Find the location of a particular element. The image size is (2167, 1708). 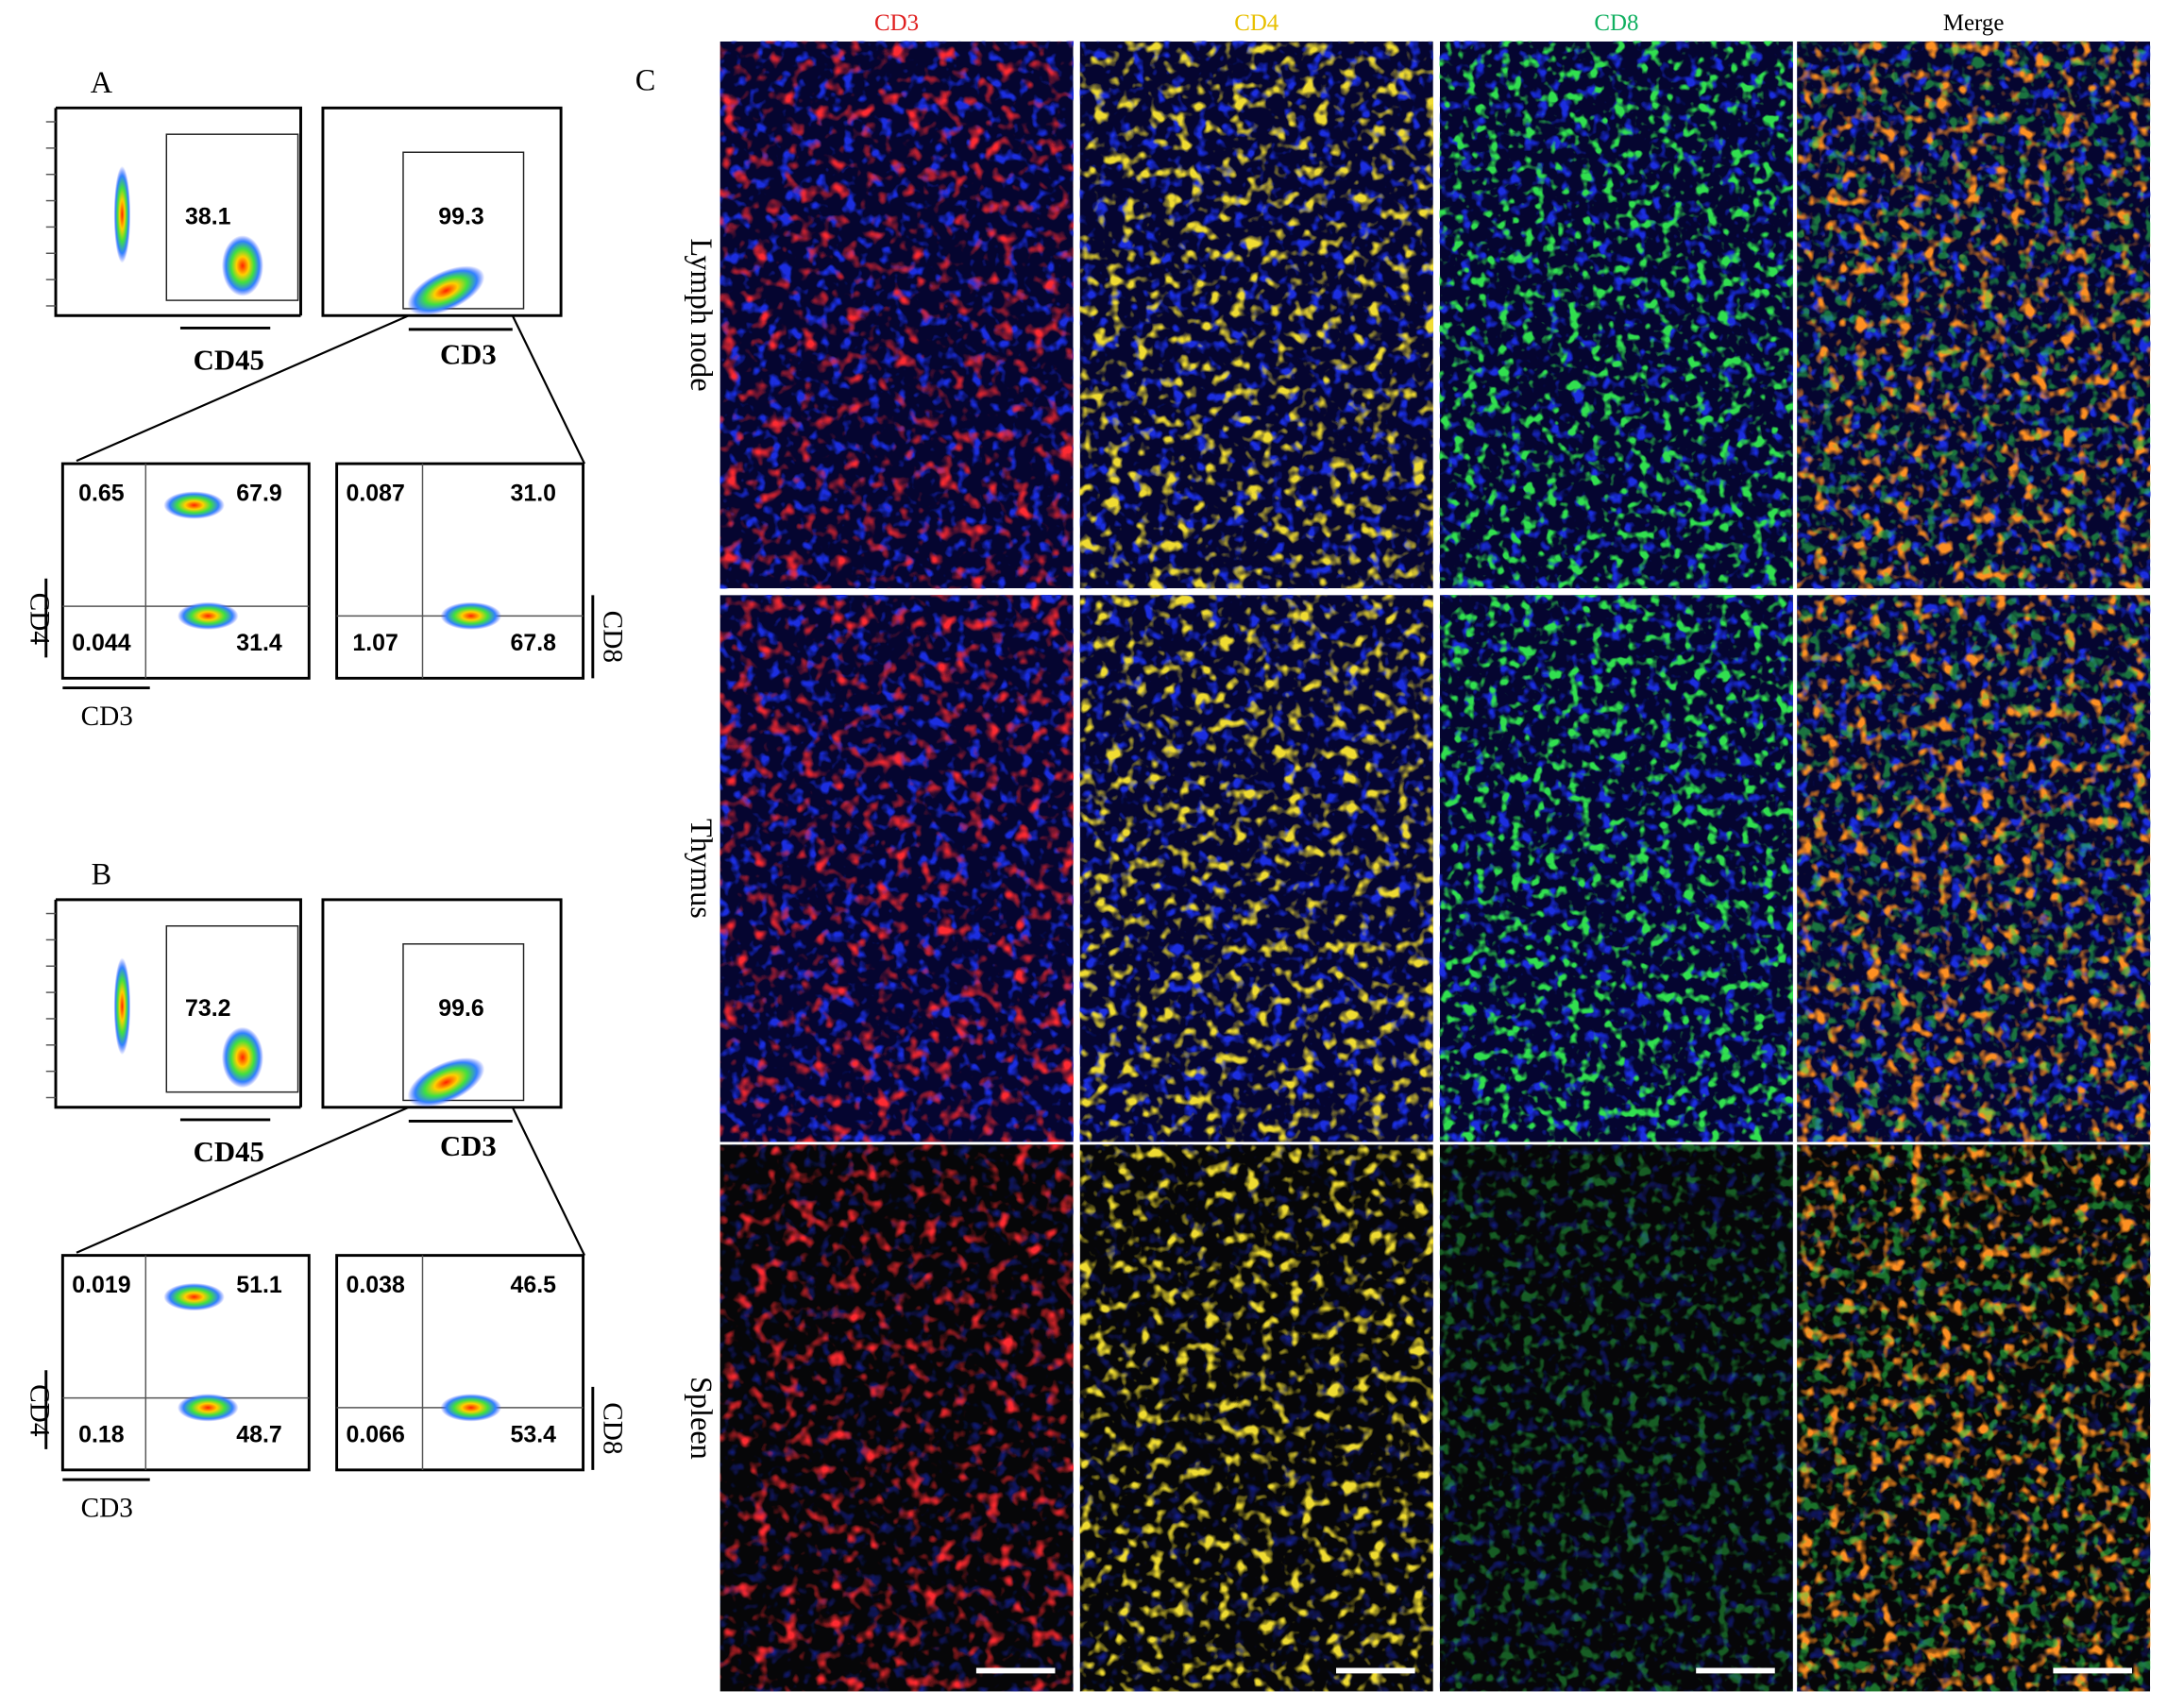

gate-value: 99.3 is located at coordinates (461, 216).